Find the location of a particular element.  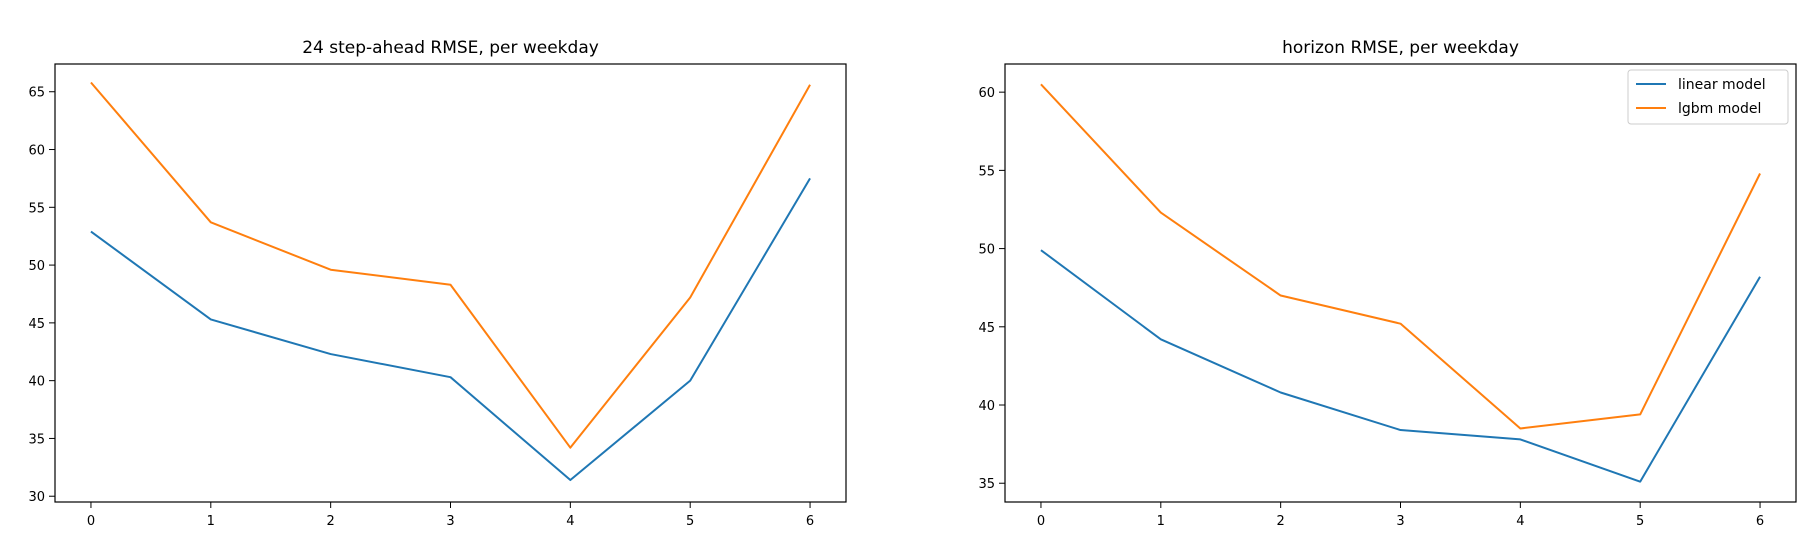

chart-title: 24 step-ahead RMSE, per weekday is located at coordinates (450, 48).